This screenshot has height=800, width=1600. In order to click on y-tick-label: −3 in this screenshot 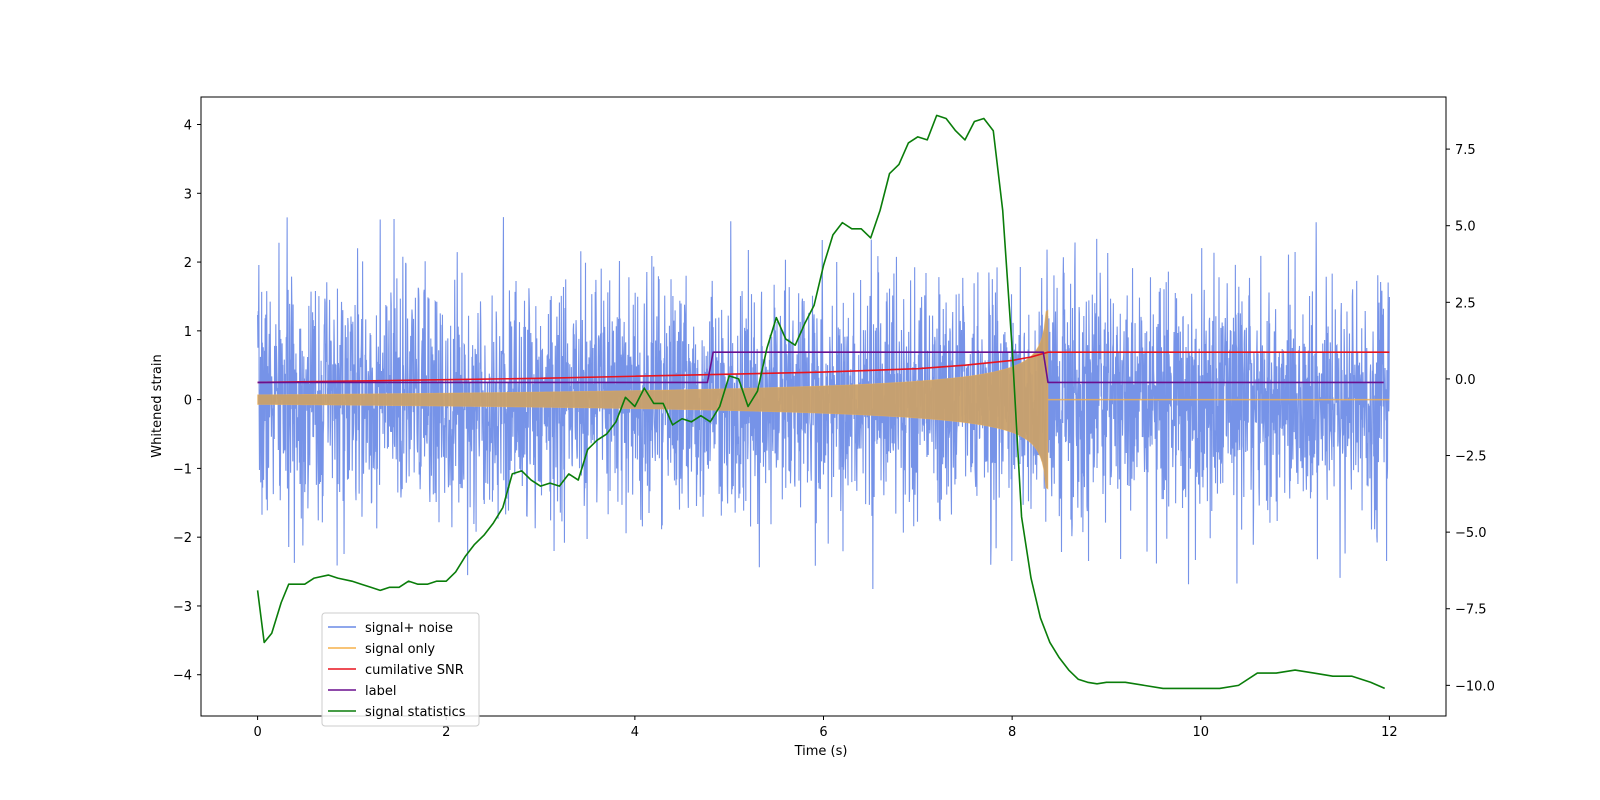, I will do `click(182, 607)`.